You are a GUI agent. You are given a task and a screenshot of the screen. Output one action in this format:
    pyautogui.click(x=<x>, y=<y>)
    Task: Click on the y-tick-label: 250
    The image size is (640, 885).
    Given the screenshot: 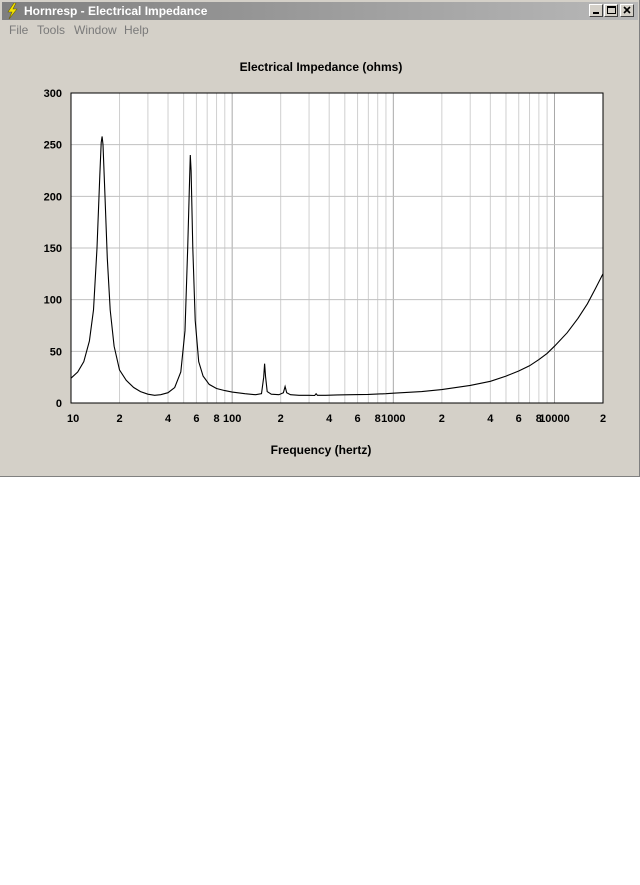 What is the action you would take?
    pyautogui.click(x=53, y=146)
    